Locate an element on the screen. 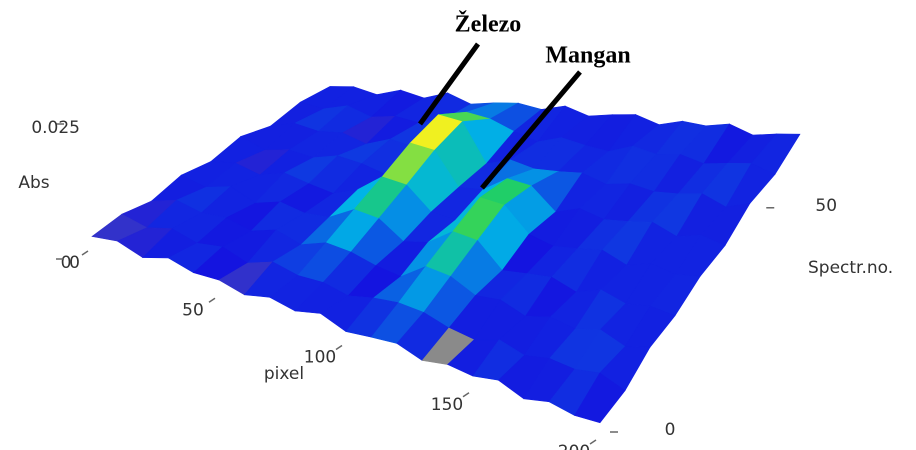  y-axis-label: Spectr.no. is located at coordinates (850, 268).